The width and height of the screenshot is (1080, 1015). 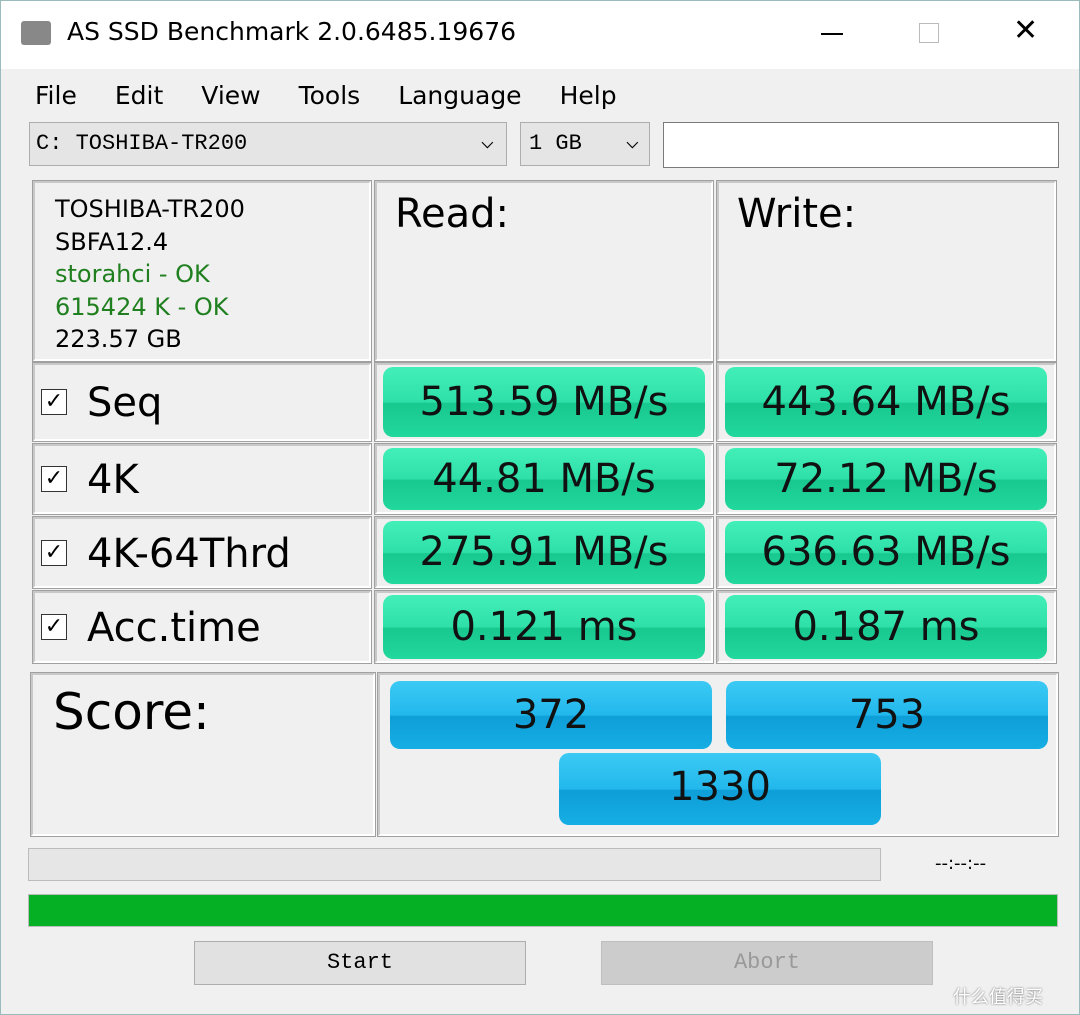 I want to click on write-result: 72.12 MB/s, so click(x=886, y=479).